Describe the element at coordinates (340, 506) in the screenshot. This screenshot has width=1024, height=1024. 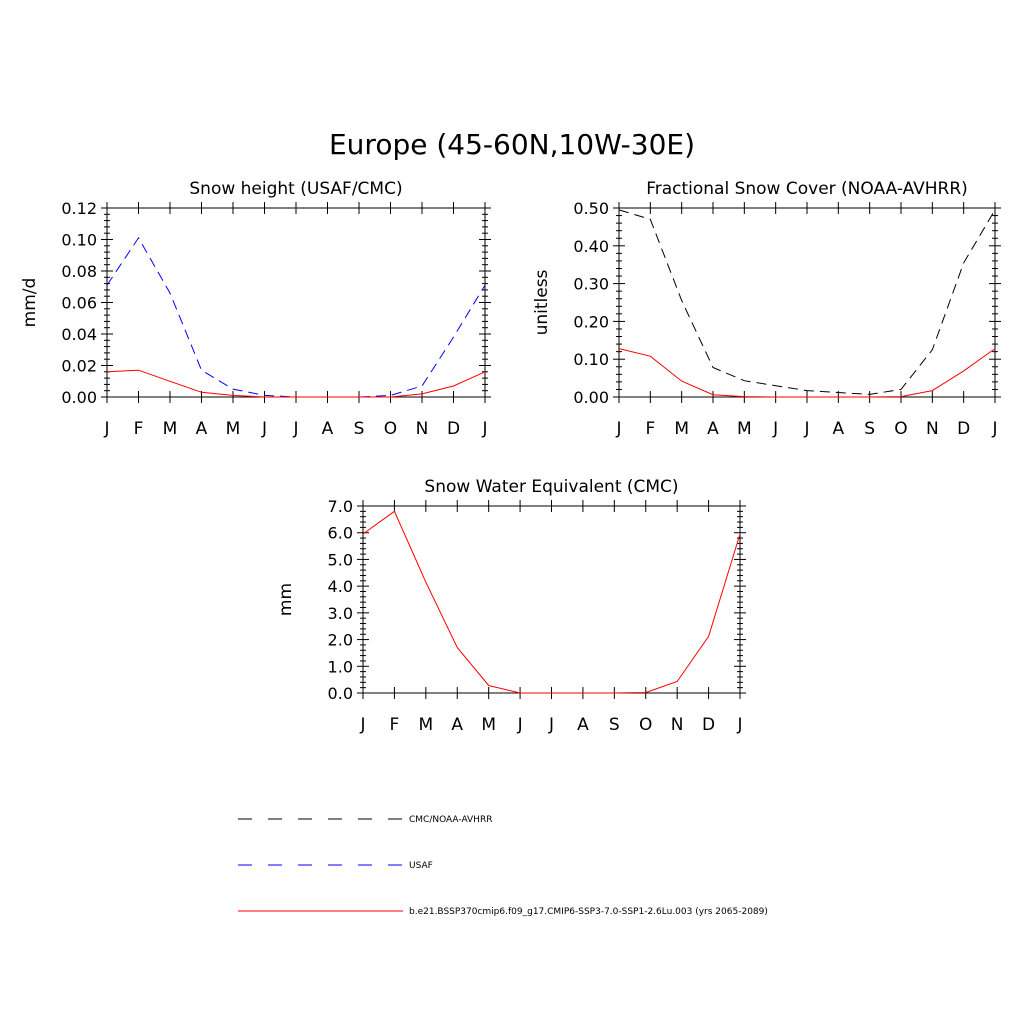
I see `y-tick-label: 7.0` at that location.